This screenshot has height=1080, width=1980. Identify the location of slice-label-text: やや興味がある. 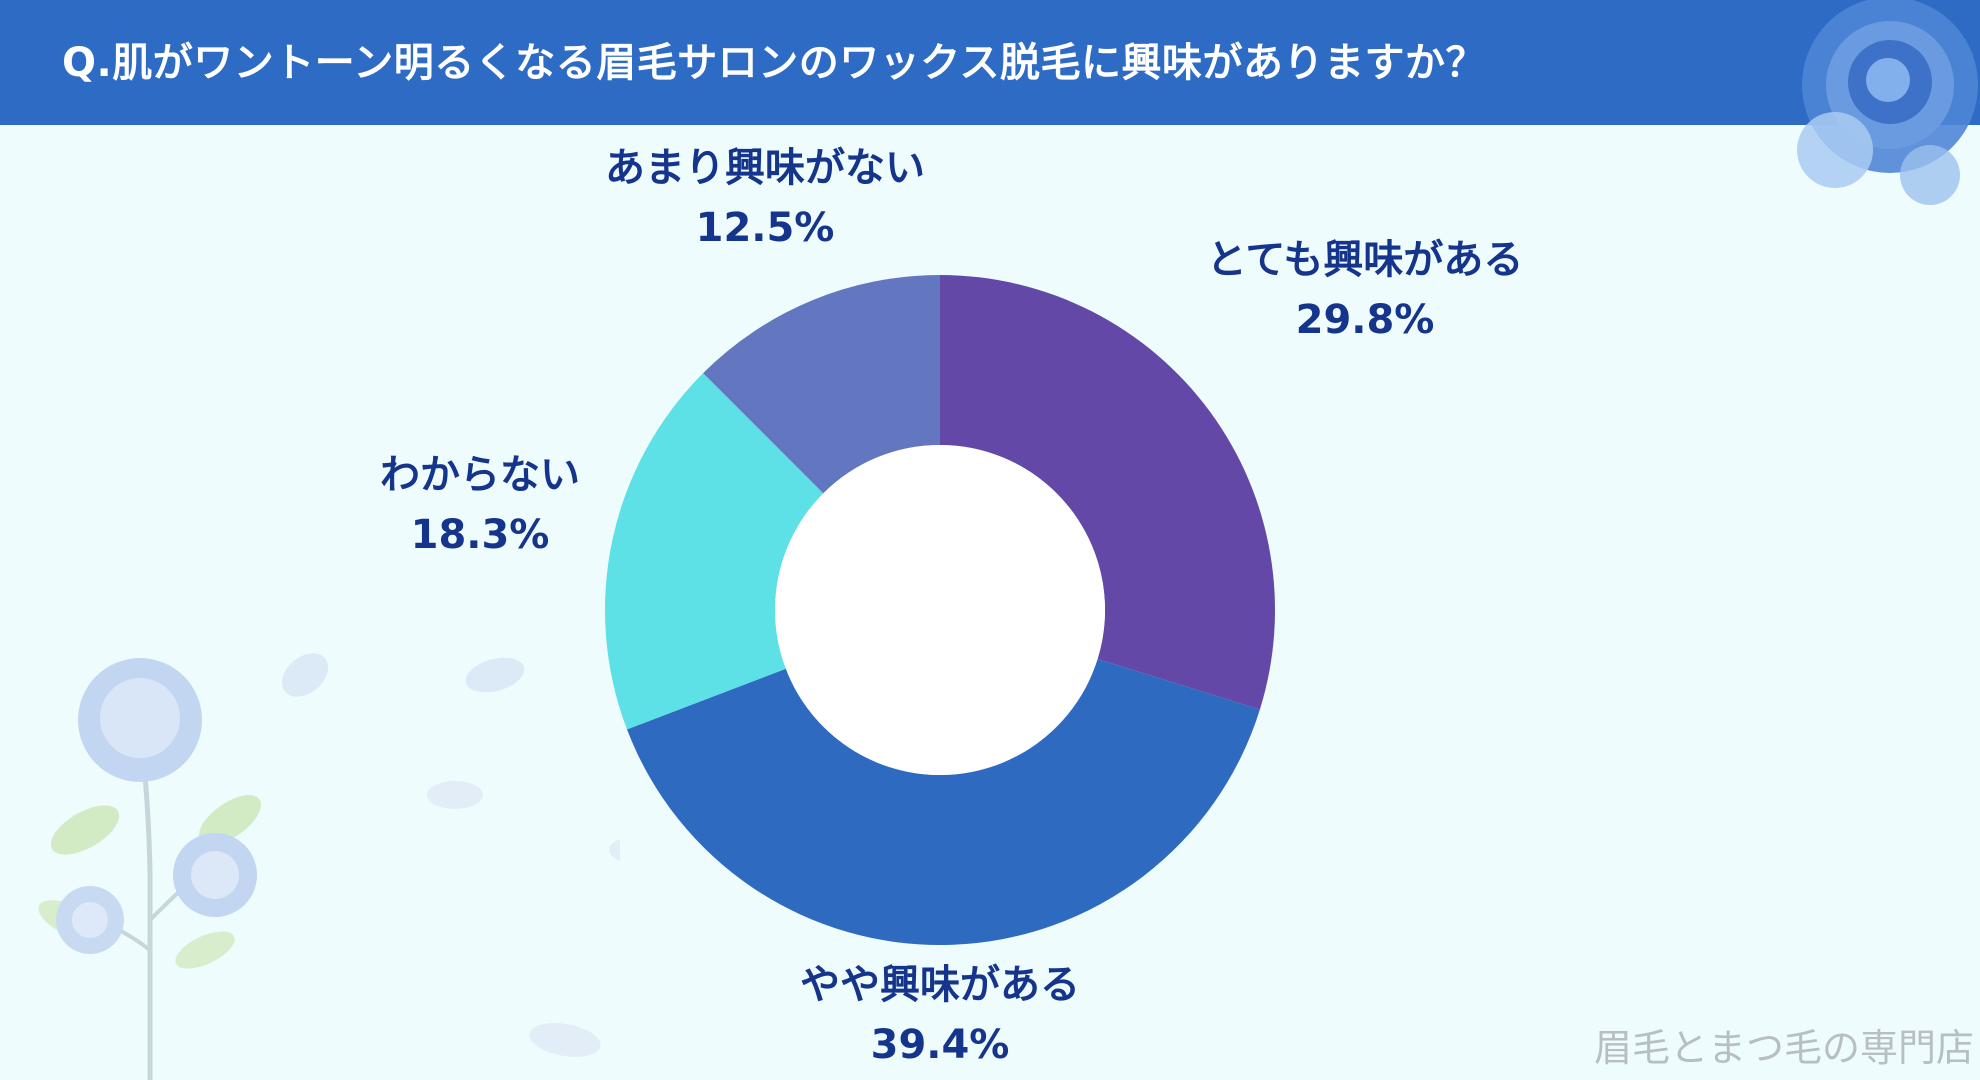
(940, 985).